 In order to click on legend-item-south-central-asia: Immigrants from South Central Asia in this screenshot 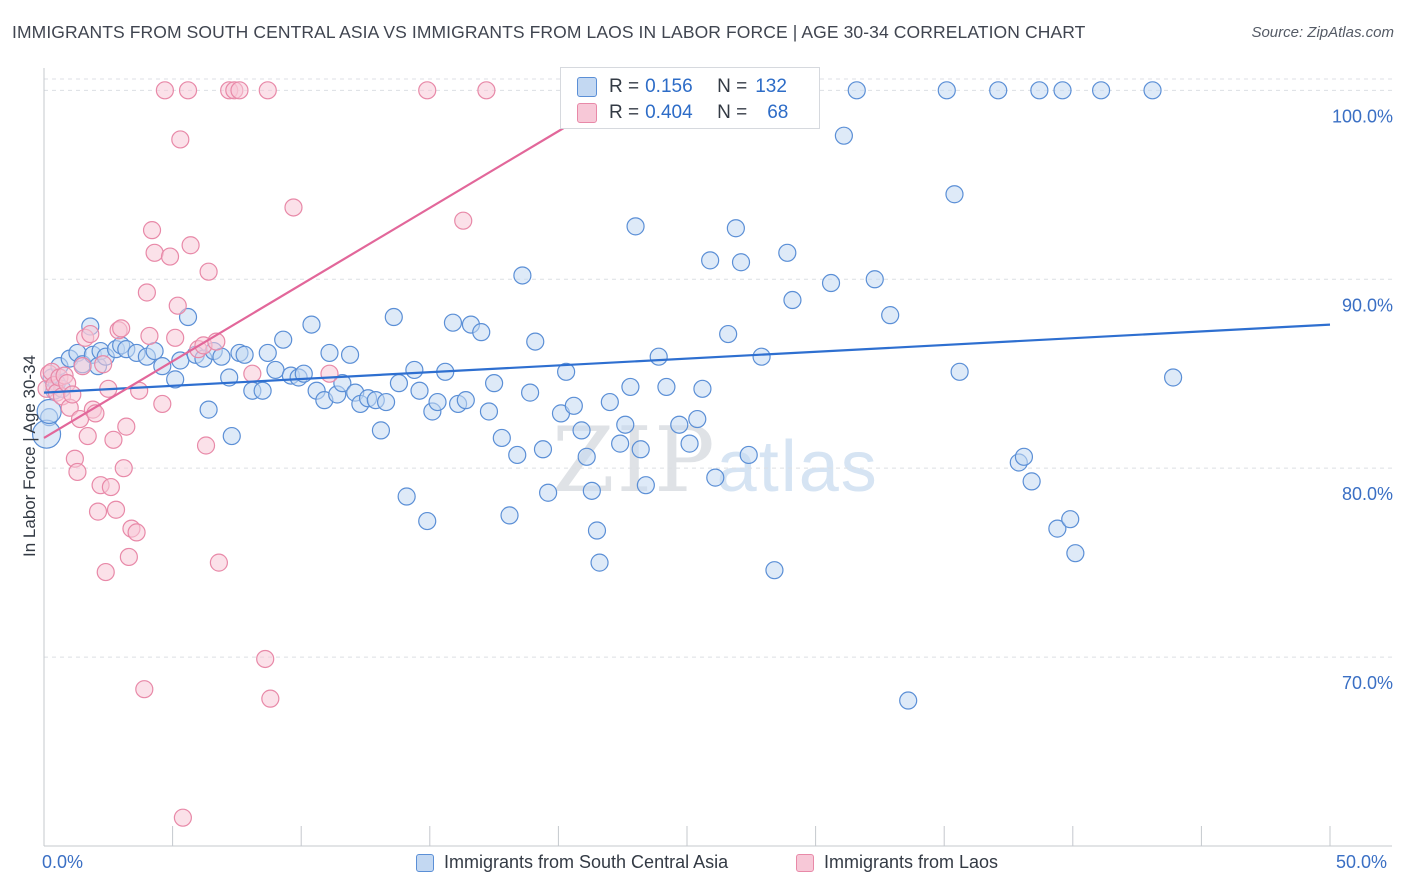, I will do `click(572, 862)`.